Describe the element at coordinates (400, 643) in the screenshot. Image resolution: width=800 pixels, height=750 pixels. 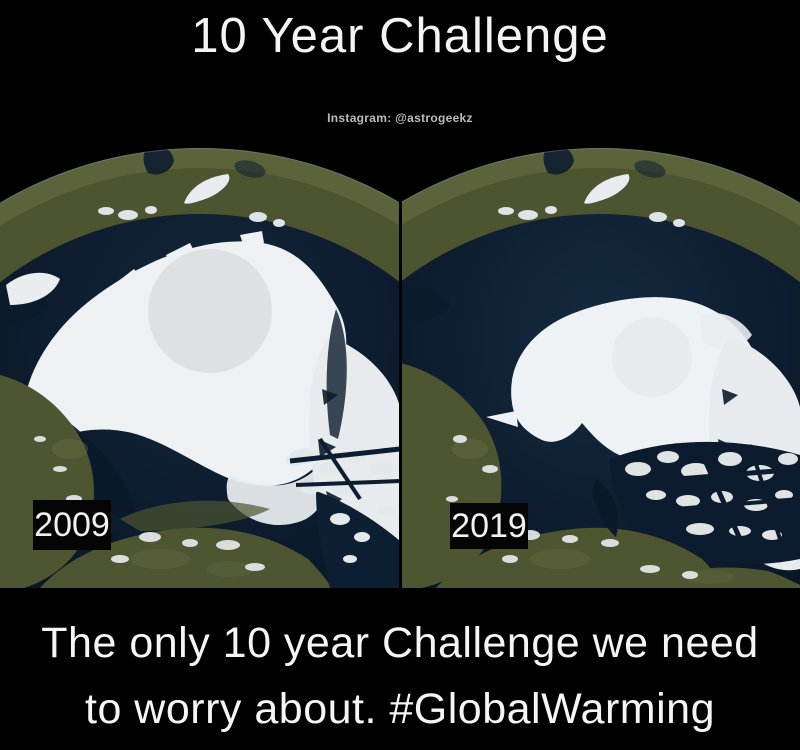
I see `caption-line-1: The only 10 year Challenge we need` at that location.